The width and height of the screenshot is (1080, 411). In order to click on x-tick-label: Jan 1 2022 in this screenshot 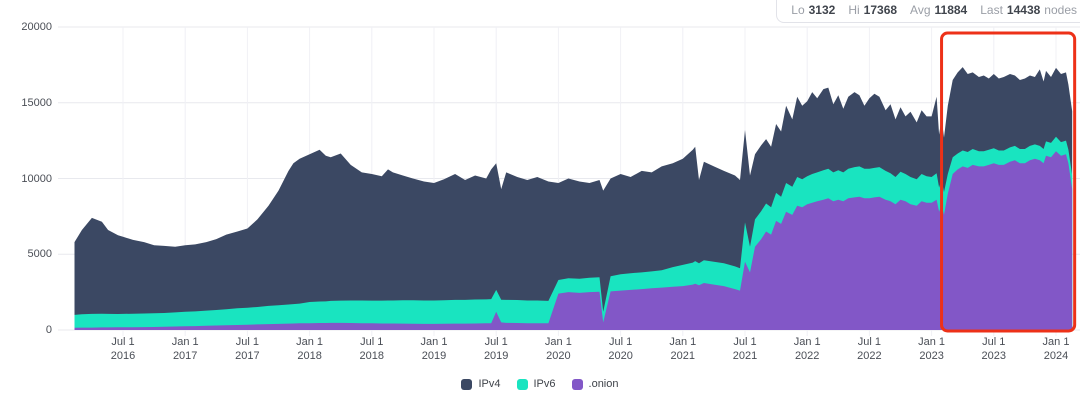, I will do `click(807, 349)`.